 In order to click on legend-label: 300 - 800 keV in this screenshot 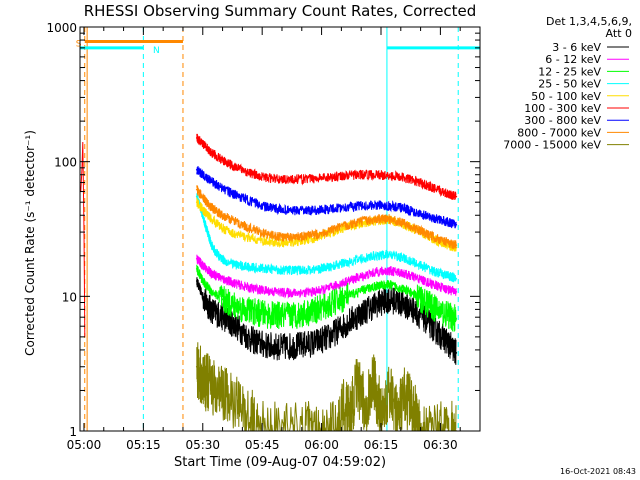, I will do `click(562, 120)`.